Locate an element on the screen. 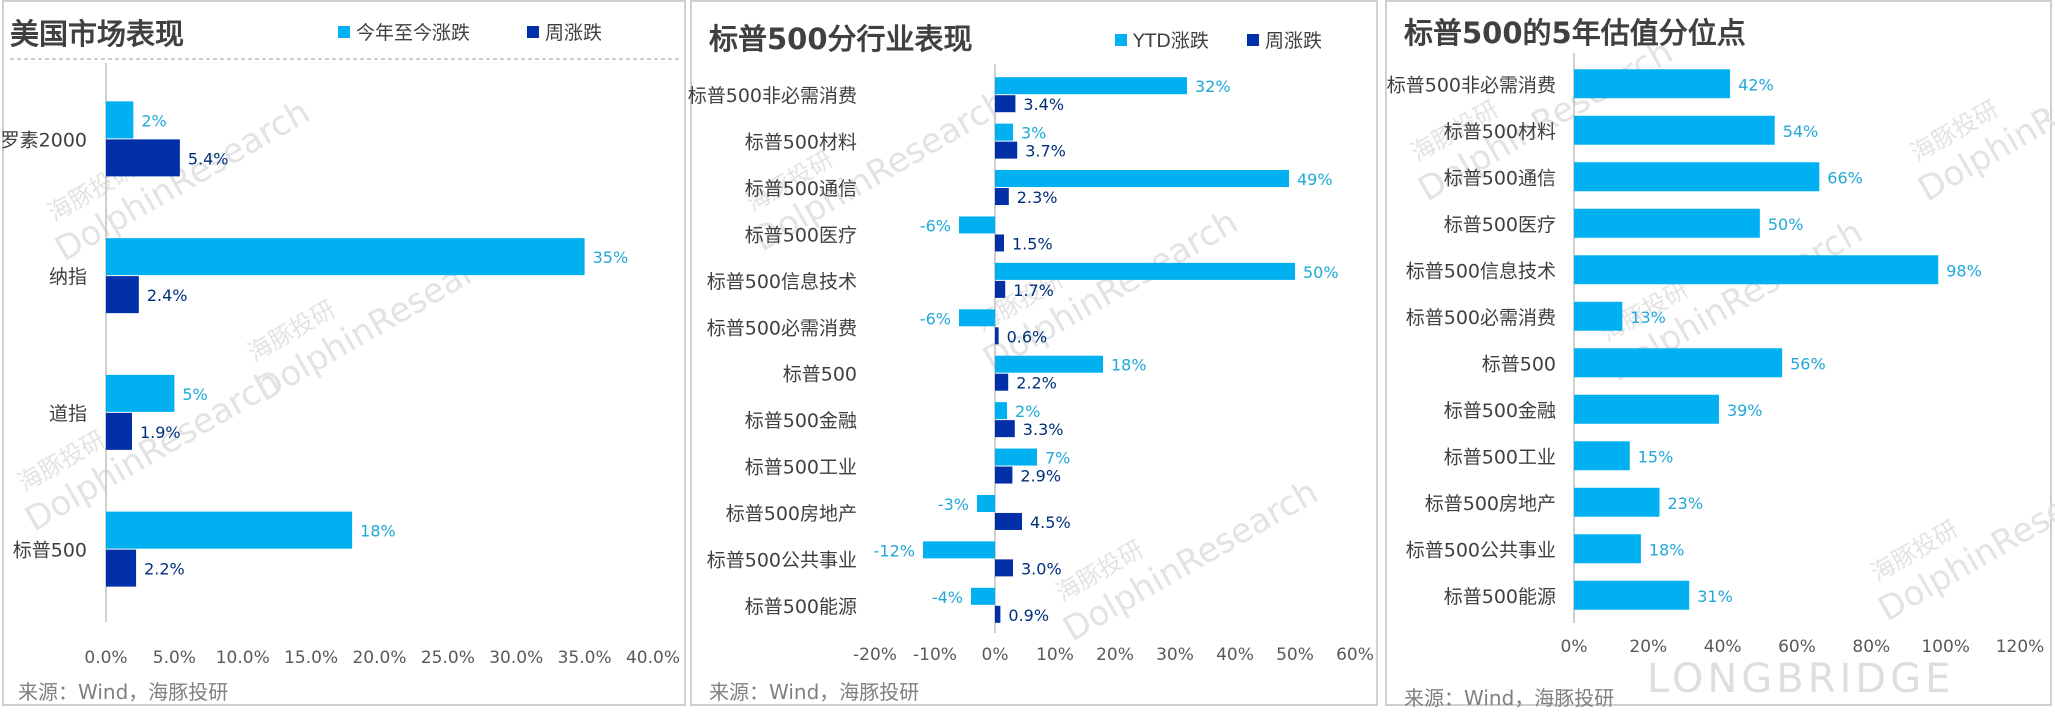 The width and height of the screenshot is (2055, 712). data-label: 13% is located at coordinates (1648, 317).